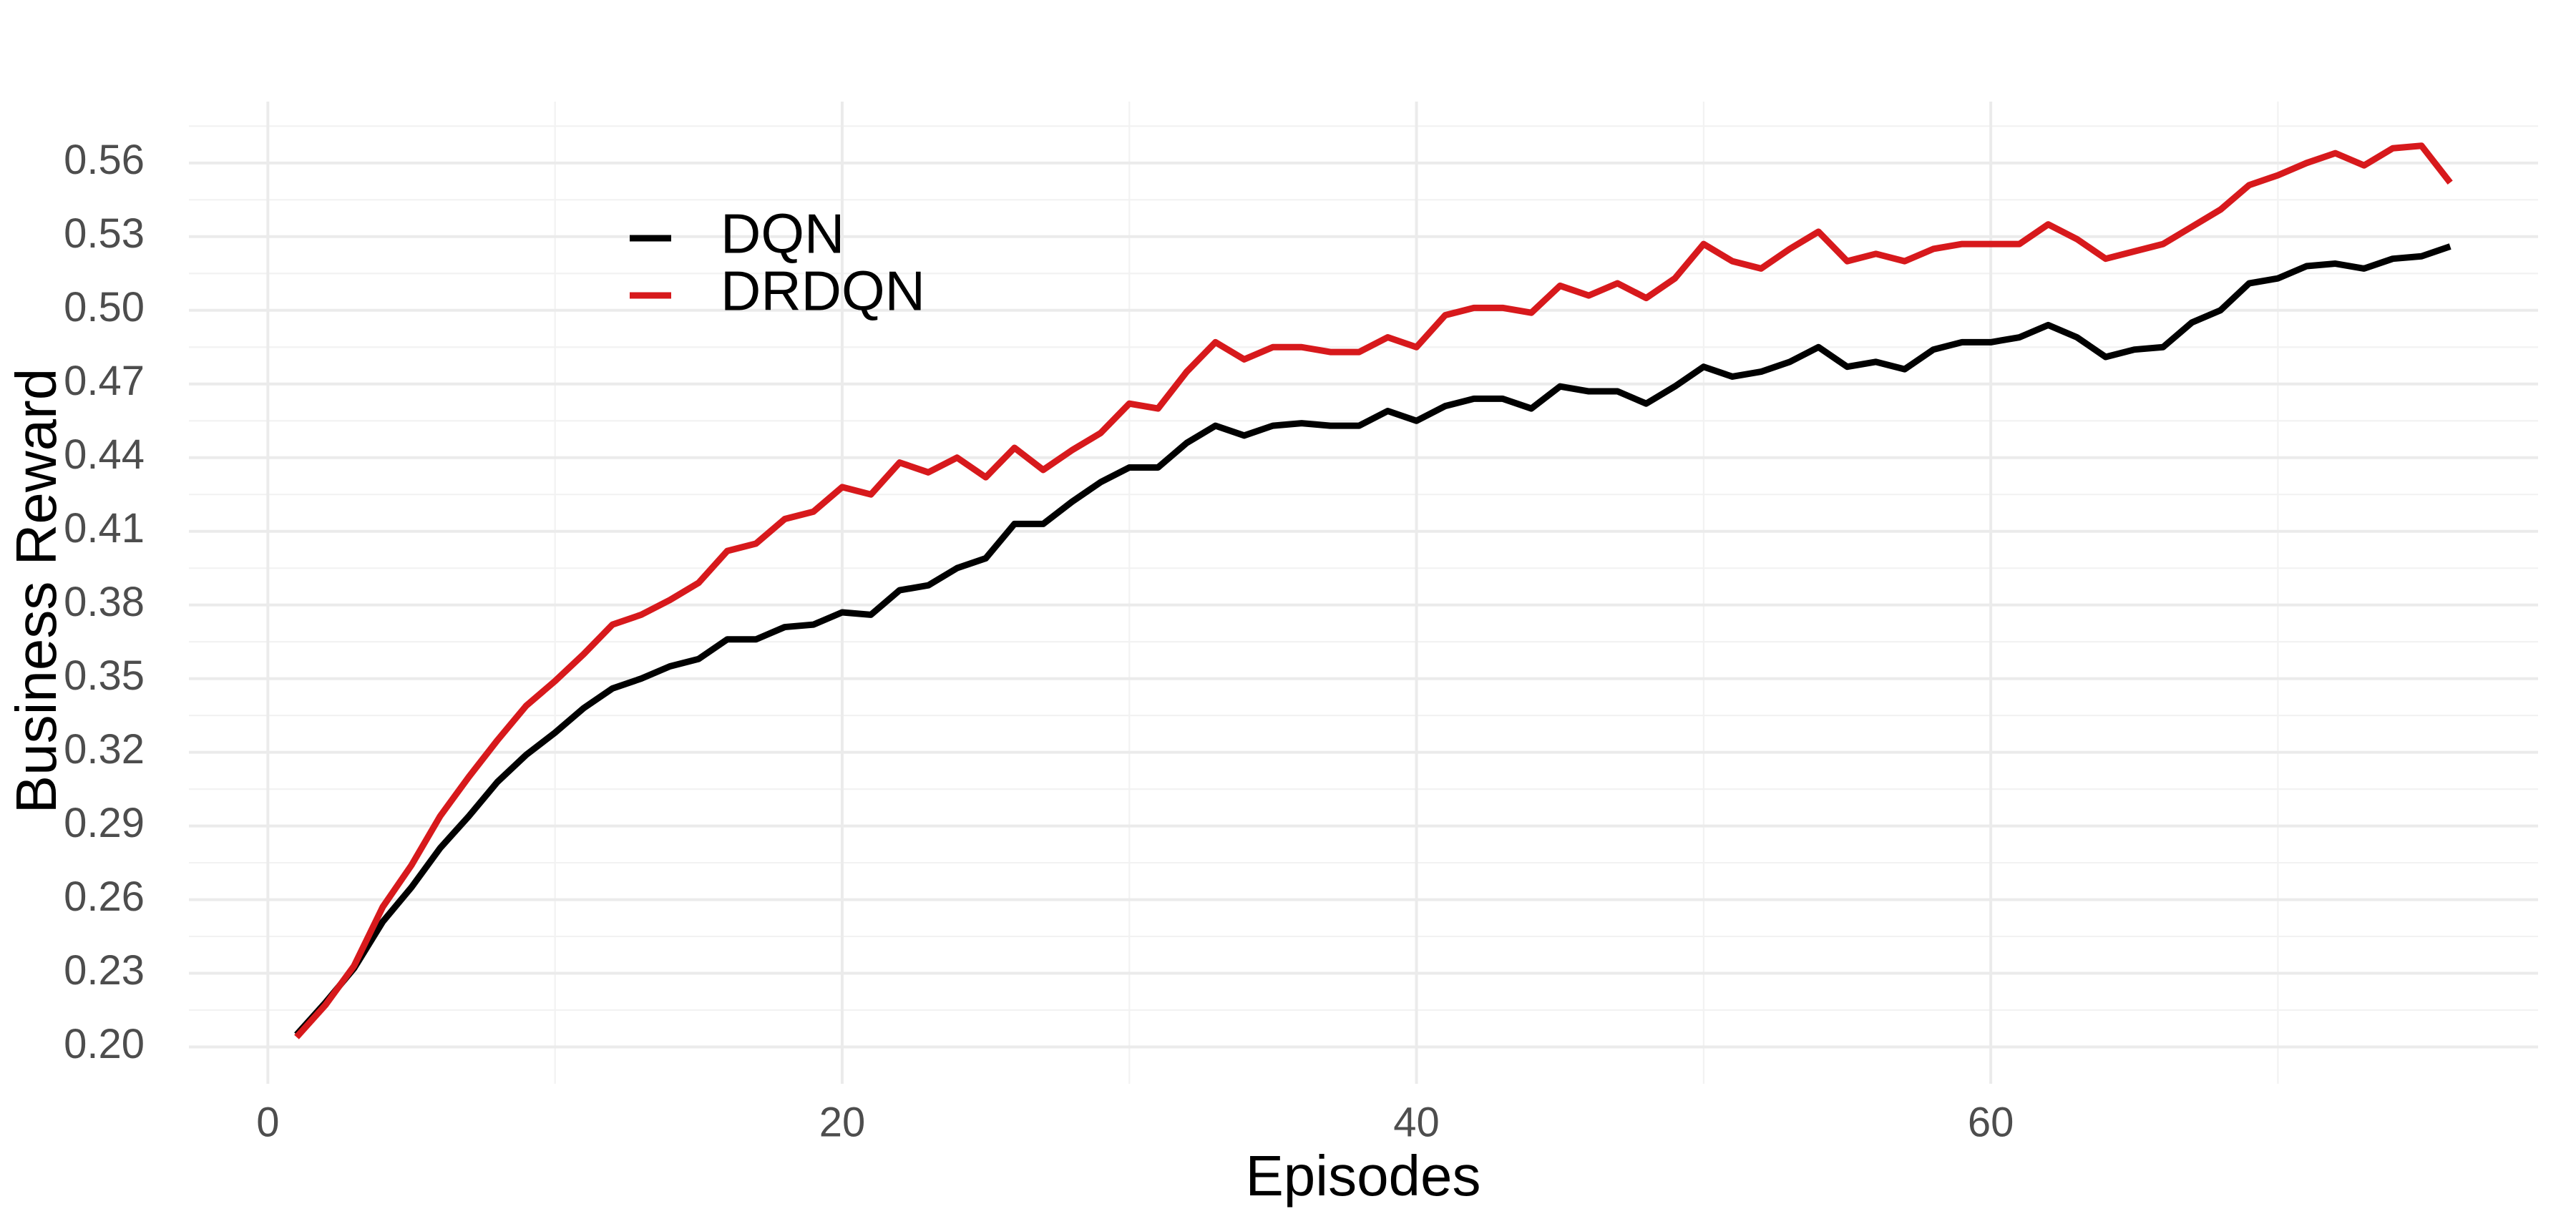 This screenshot has width=2576, height=1229. I want to click on y-tick-label: 0.20, so click(104, 1044).